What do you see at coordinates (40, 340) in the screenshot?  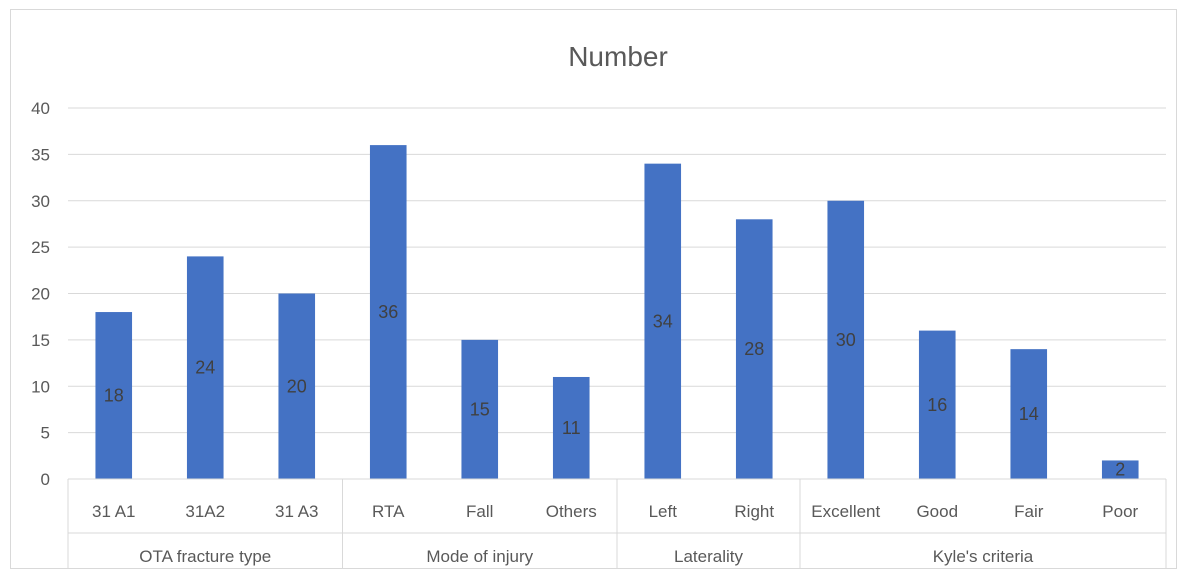 I see `y-tick-label: 15` at bounding box center [40, 340].